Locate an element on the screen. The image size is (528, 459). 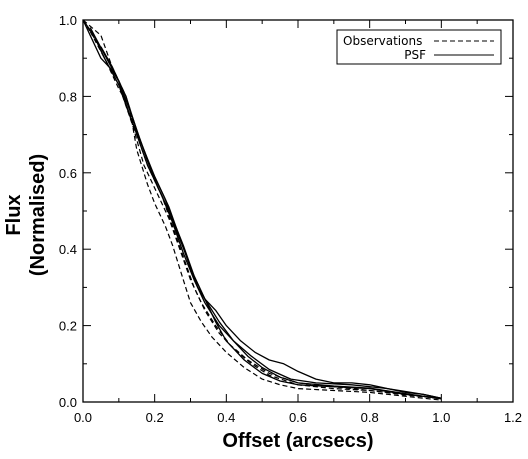
y-tick-label: 1.0 is located at coordinates (68, 20).